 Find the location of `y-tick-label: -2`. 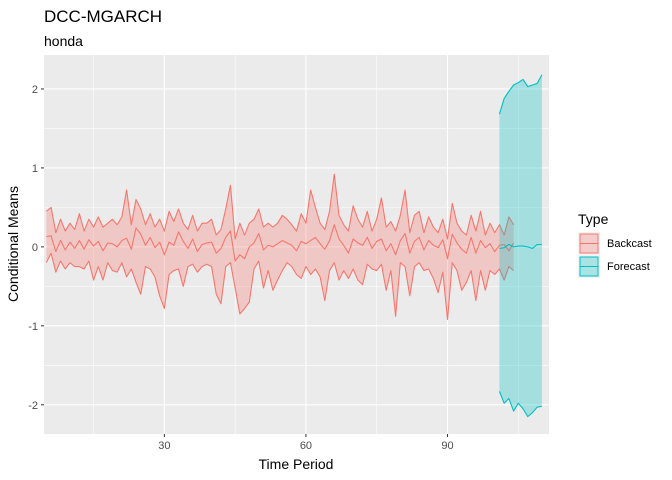

y-tick-label: -2 is located at coordinates (33, 406).